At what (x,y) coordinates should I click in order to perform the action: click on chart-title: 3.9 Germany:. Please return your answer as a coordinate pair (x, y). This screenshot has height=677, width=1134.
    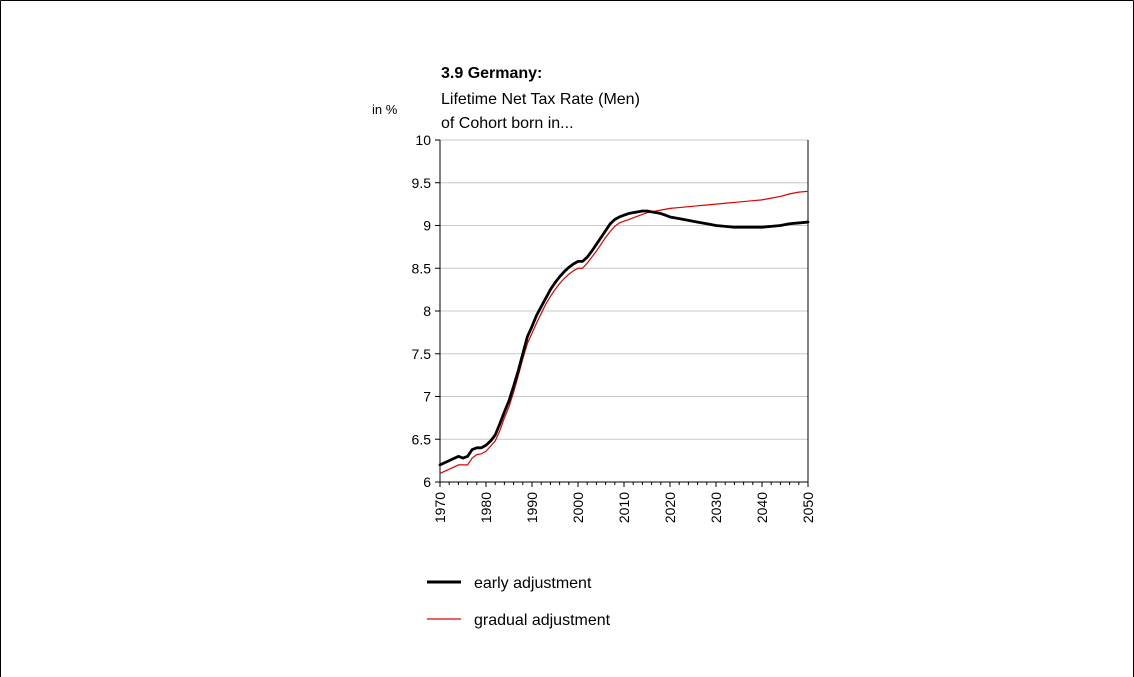
    Looking at the image, I should click on (491, 73).